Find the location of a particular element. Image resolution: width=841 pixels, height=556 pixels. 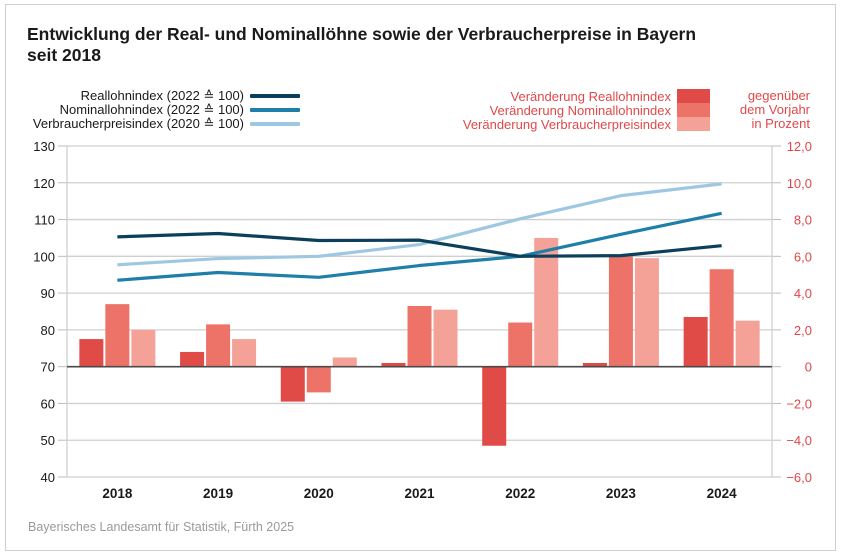

x-tick-label: 2023 is located at coordinates (621, 493).